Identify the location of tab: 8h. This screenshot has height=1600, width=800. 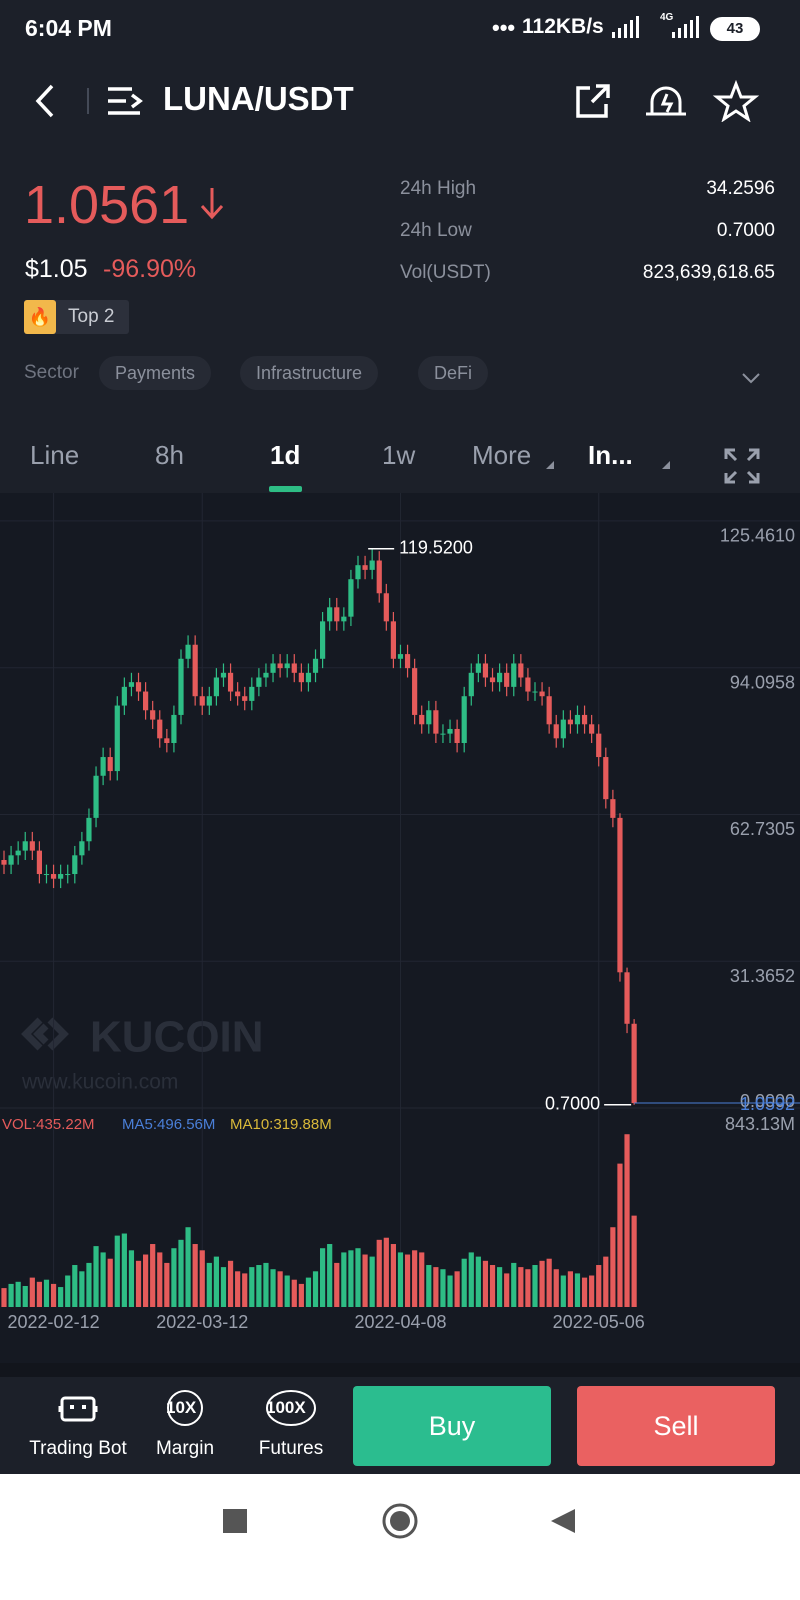
(169, 455).